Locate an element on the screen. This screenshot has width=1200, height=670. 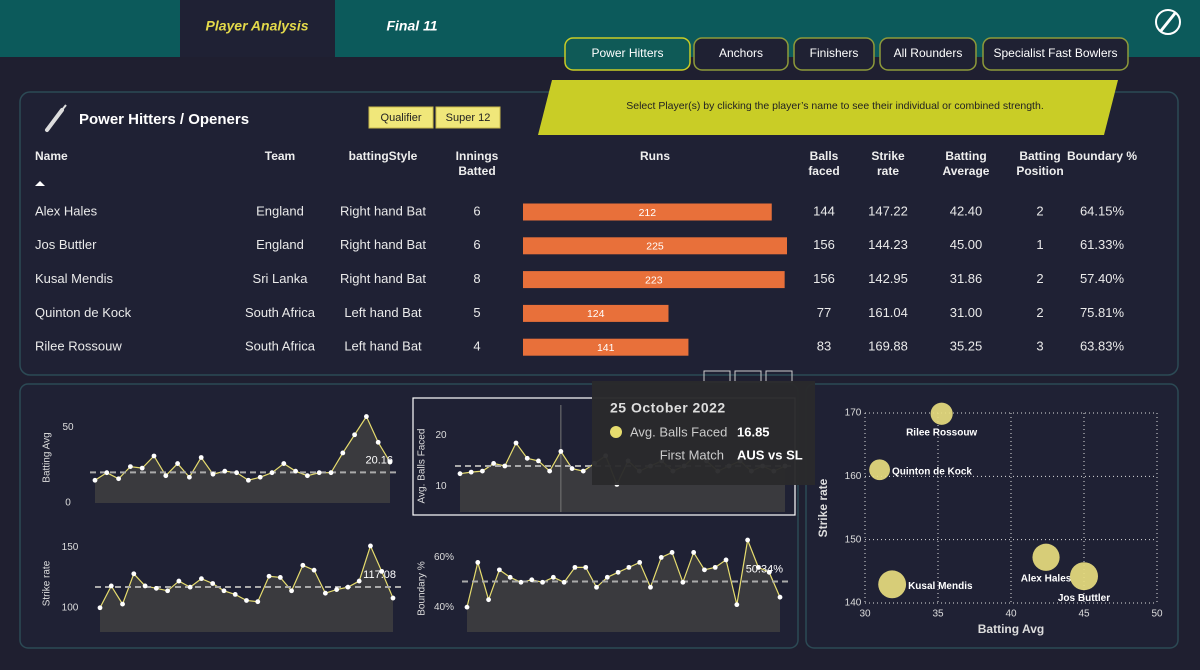
tooltip-label: Avg. Balls Faced is located at coordinates (678, 431).